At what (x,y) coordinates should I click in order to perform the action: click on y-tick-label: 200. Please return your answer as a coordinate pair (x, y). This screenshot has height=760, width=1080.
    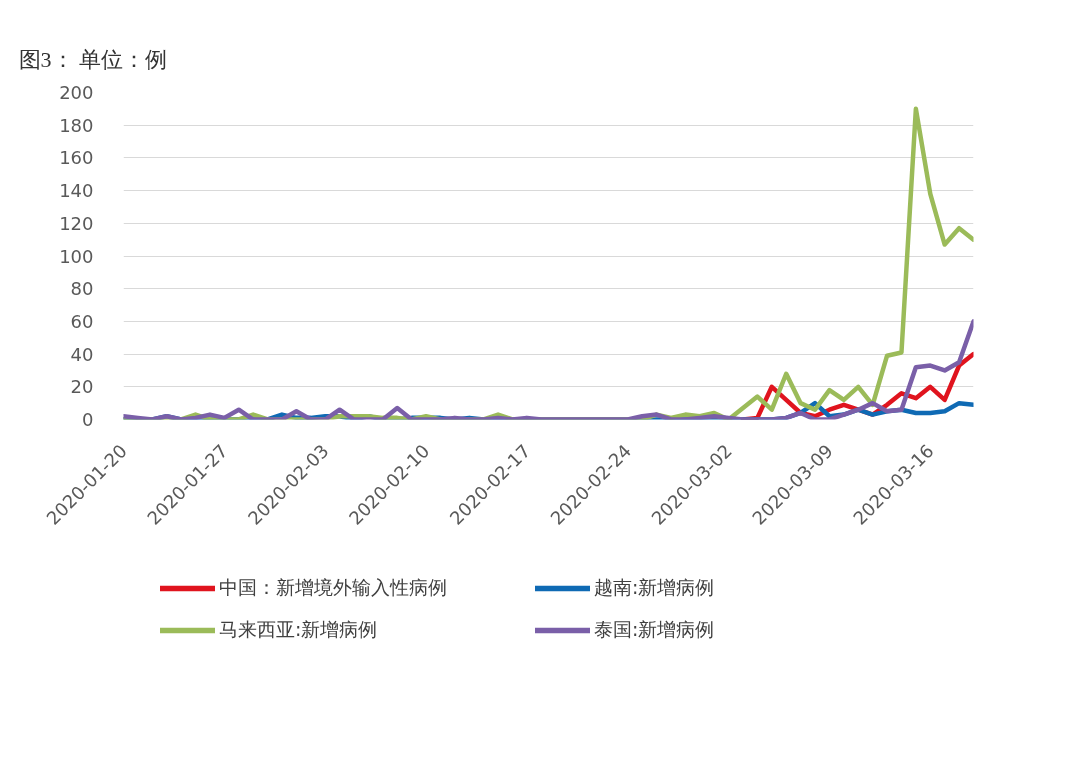
    Looking at the image, I should click on (76, 92).